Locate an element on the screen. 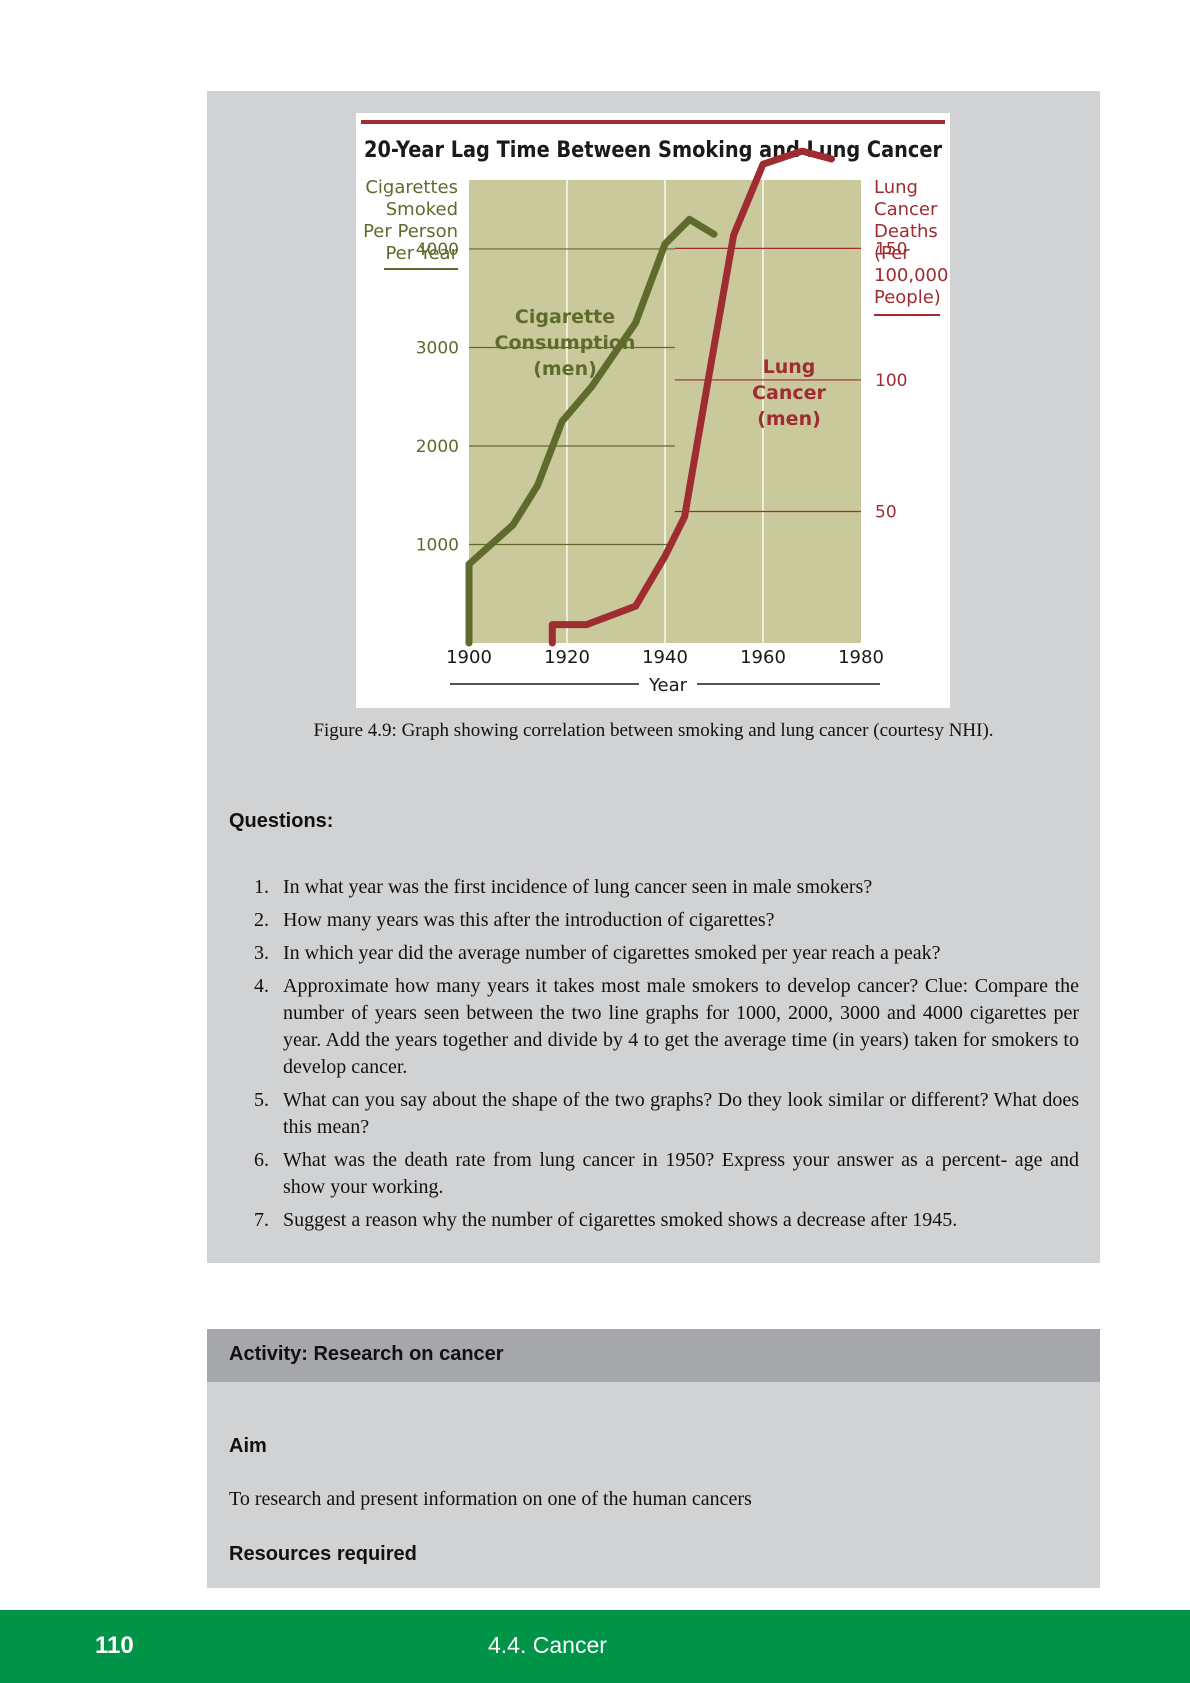  lung-cancer-series-line is located at coordinates (692, 397).